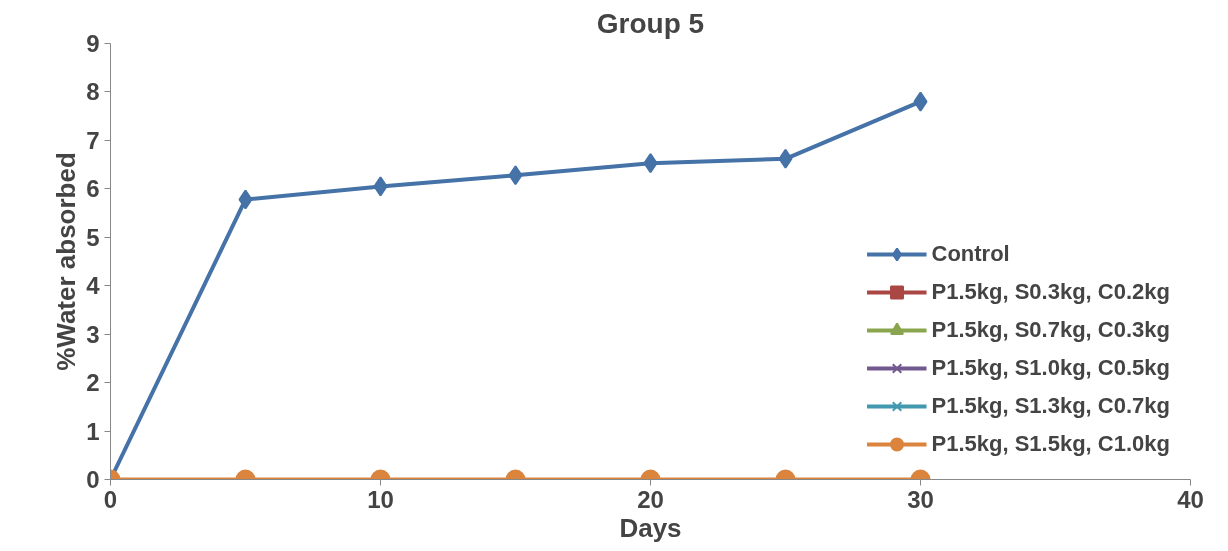 The height and width of the screenshot is (551, 1228). What do you see at coordinates (93, 383) in the screenshot?
I see `y-tick-label: 2` at bounding box center [93, 383].